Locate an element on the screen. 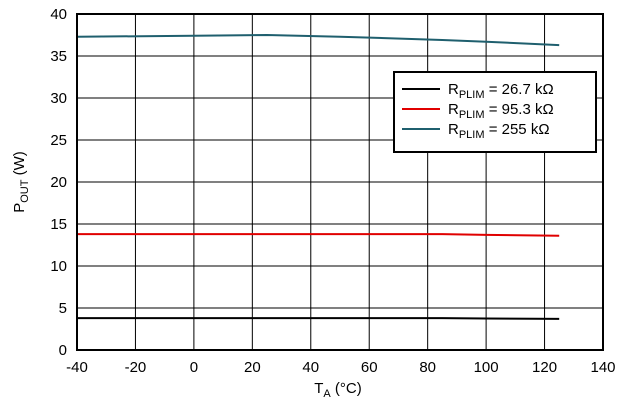  x-tick-label: 140 is located at coordinates (602, 367).